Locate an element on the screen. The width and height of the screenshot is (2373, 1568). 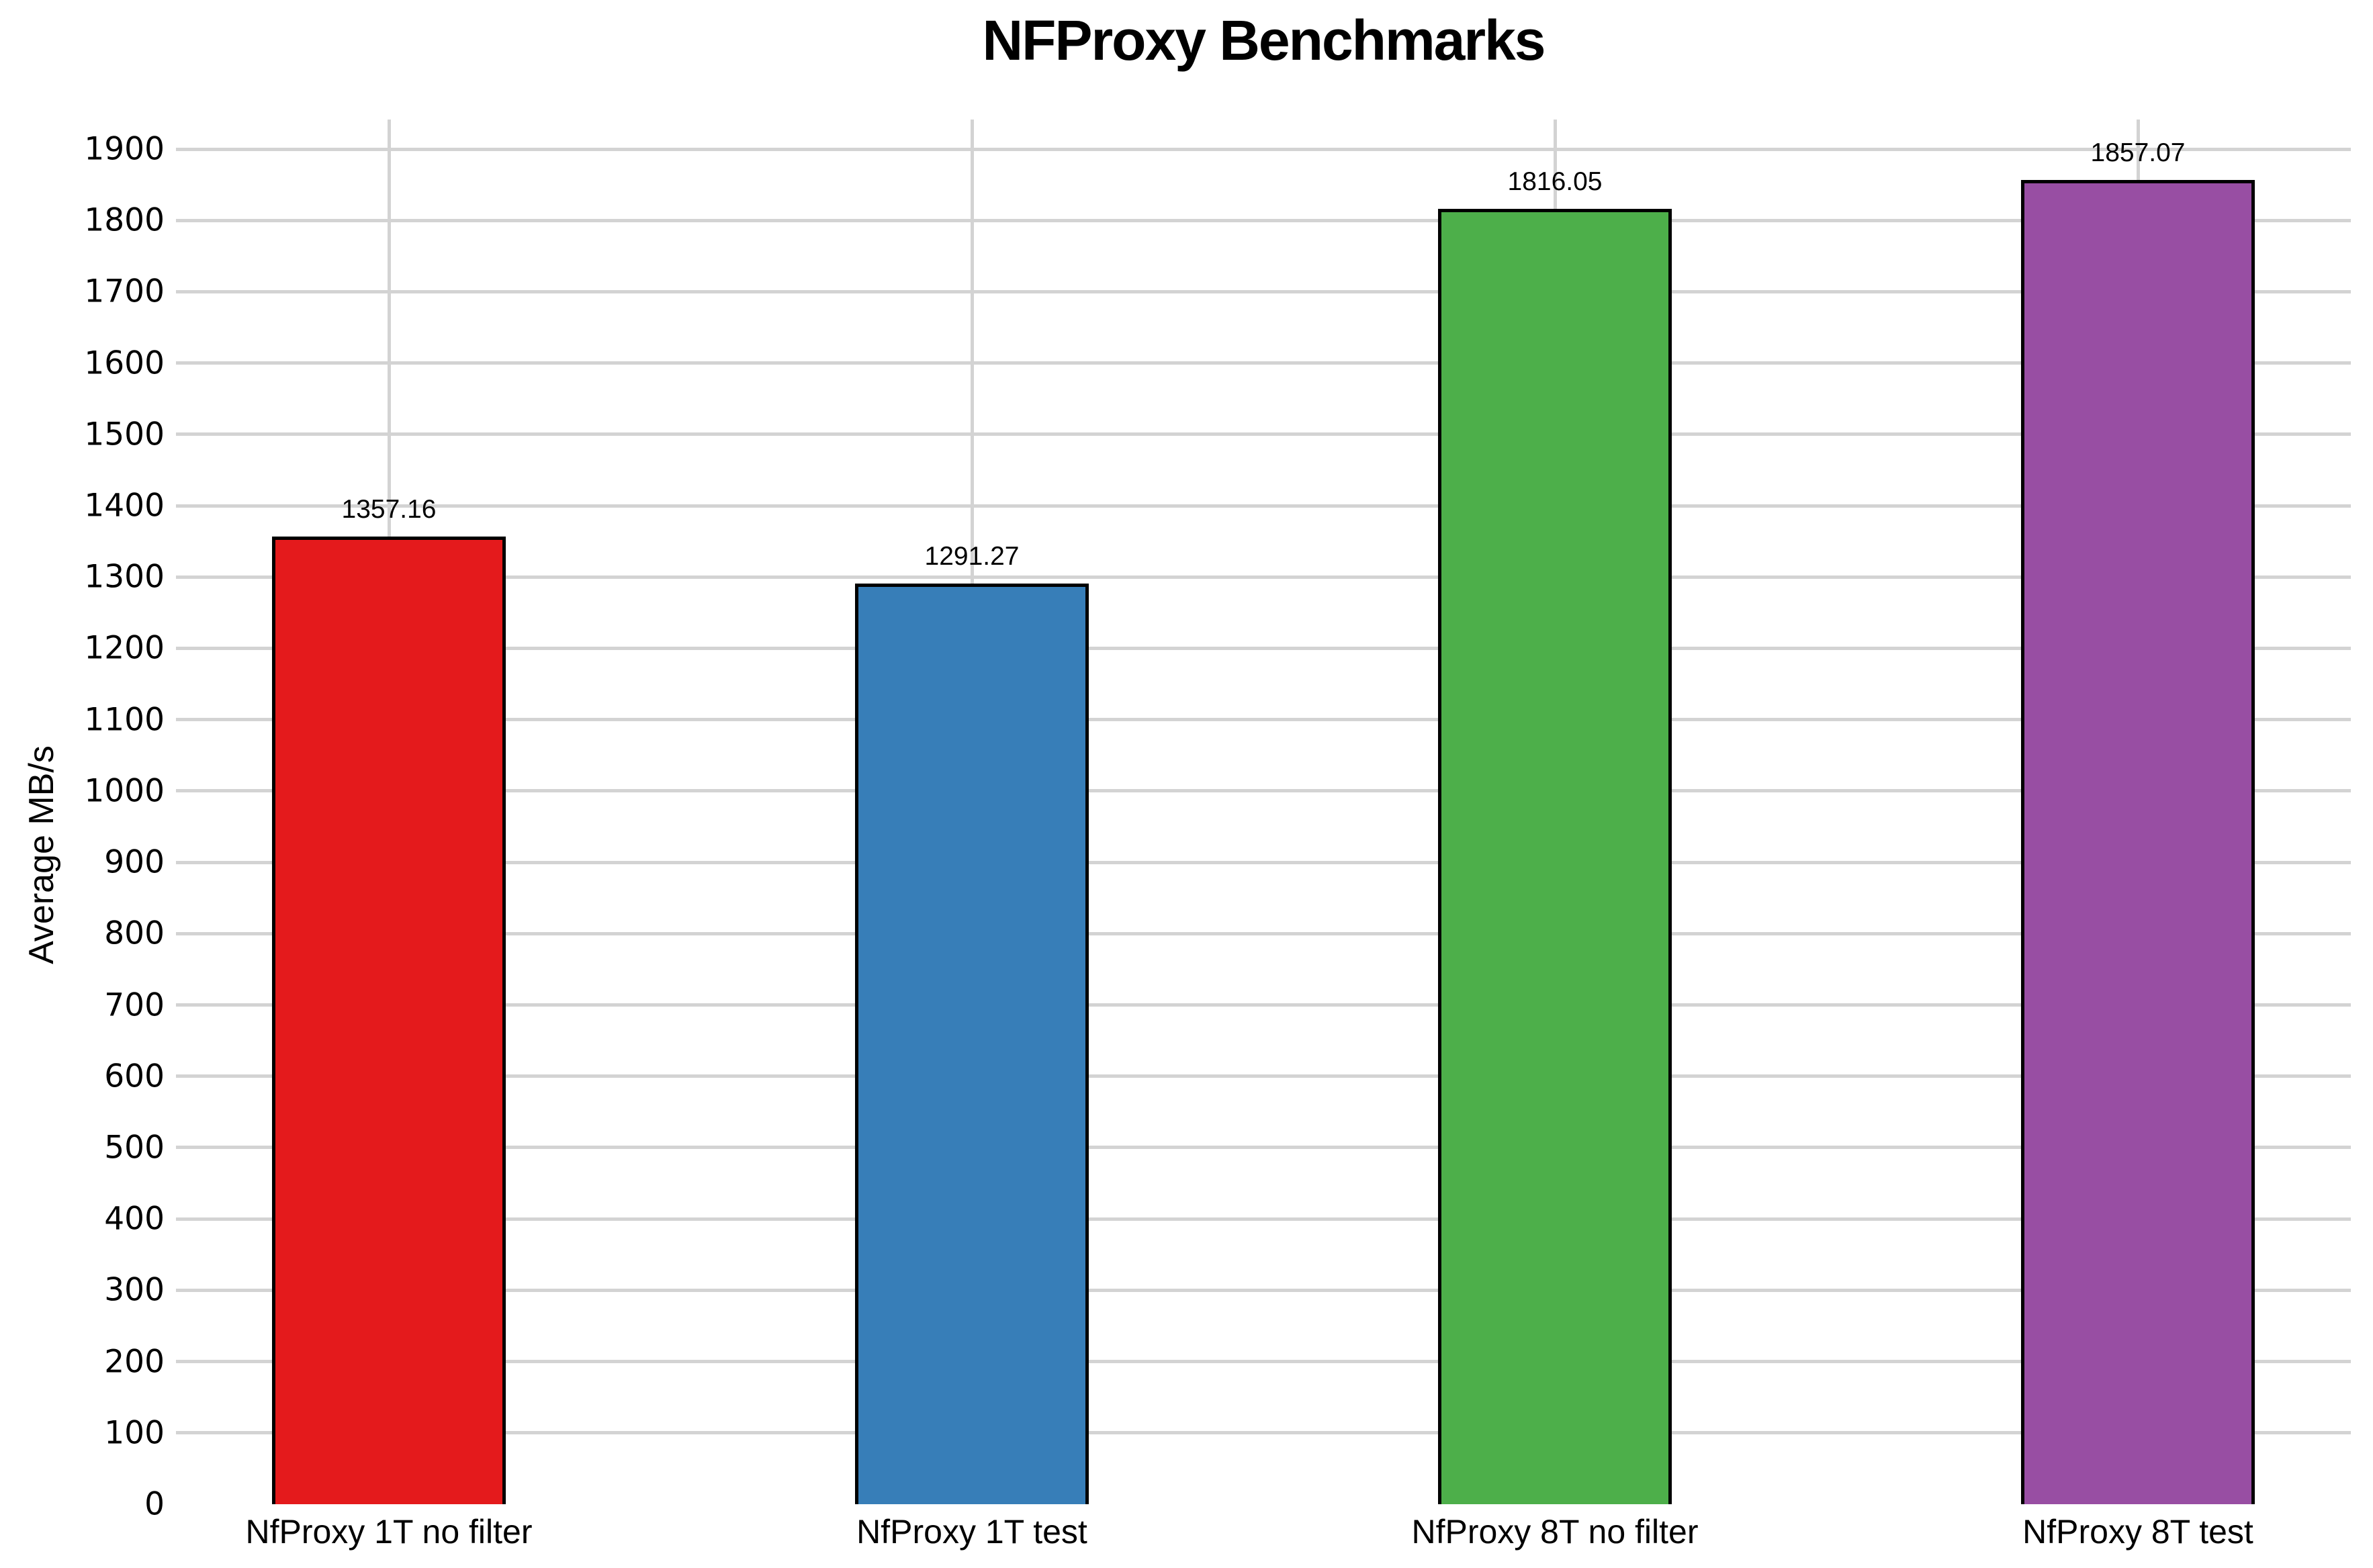
y-tick-label: 1500 is located at coordinates (124, 434).